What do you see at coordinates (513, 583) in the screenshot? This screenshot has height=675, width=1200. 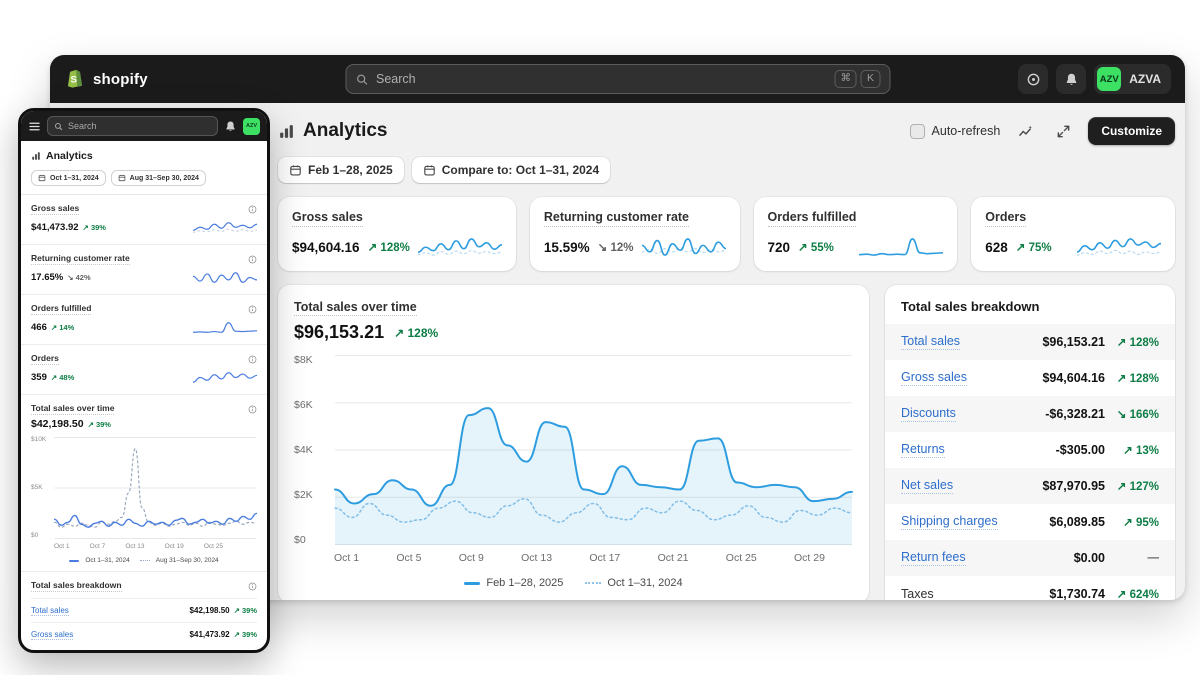 I see `legend-current-period: Feb 1–28, 2025` at bounding box center [513, 583].